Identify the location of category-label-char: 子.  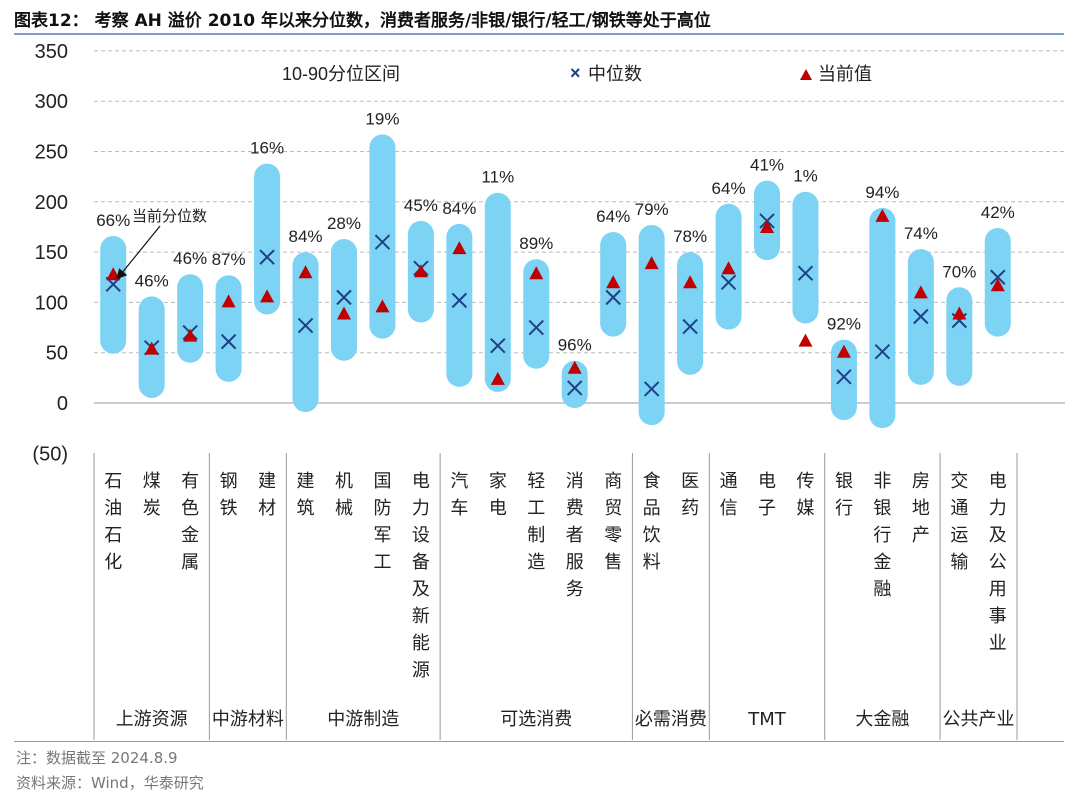
(767, 508).